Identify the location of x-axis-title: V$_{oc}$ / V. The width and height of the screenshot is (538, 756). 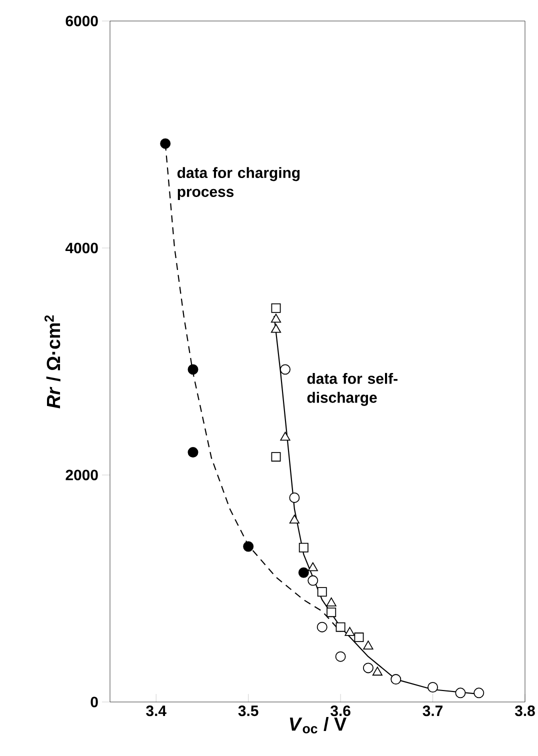
(318, 725).